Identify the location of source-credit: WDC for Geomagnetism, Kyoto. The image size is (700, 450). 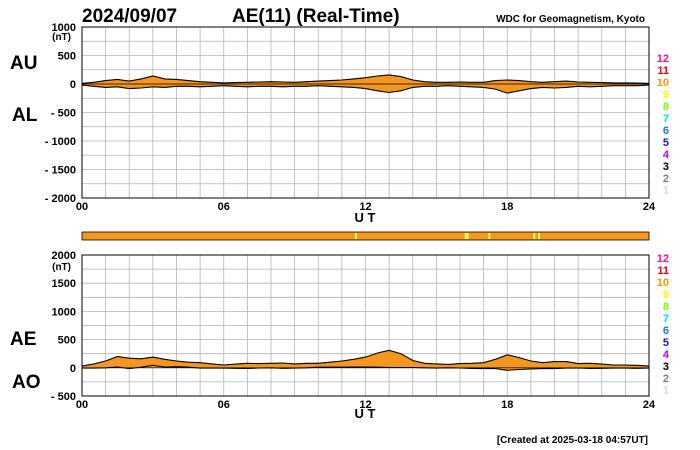
(570, 19).